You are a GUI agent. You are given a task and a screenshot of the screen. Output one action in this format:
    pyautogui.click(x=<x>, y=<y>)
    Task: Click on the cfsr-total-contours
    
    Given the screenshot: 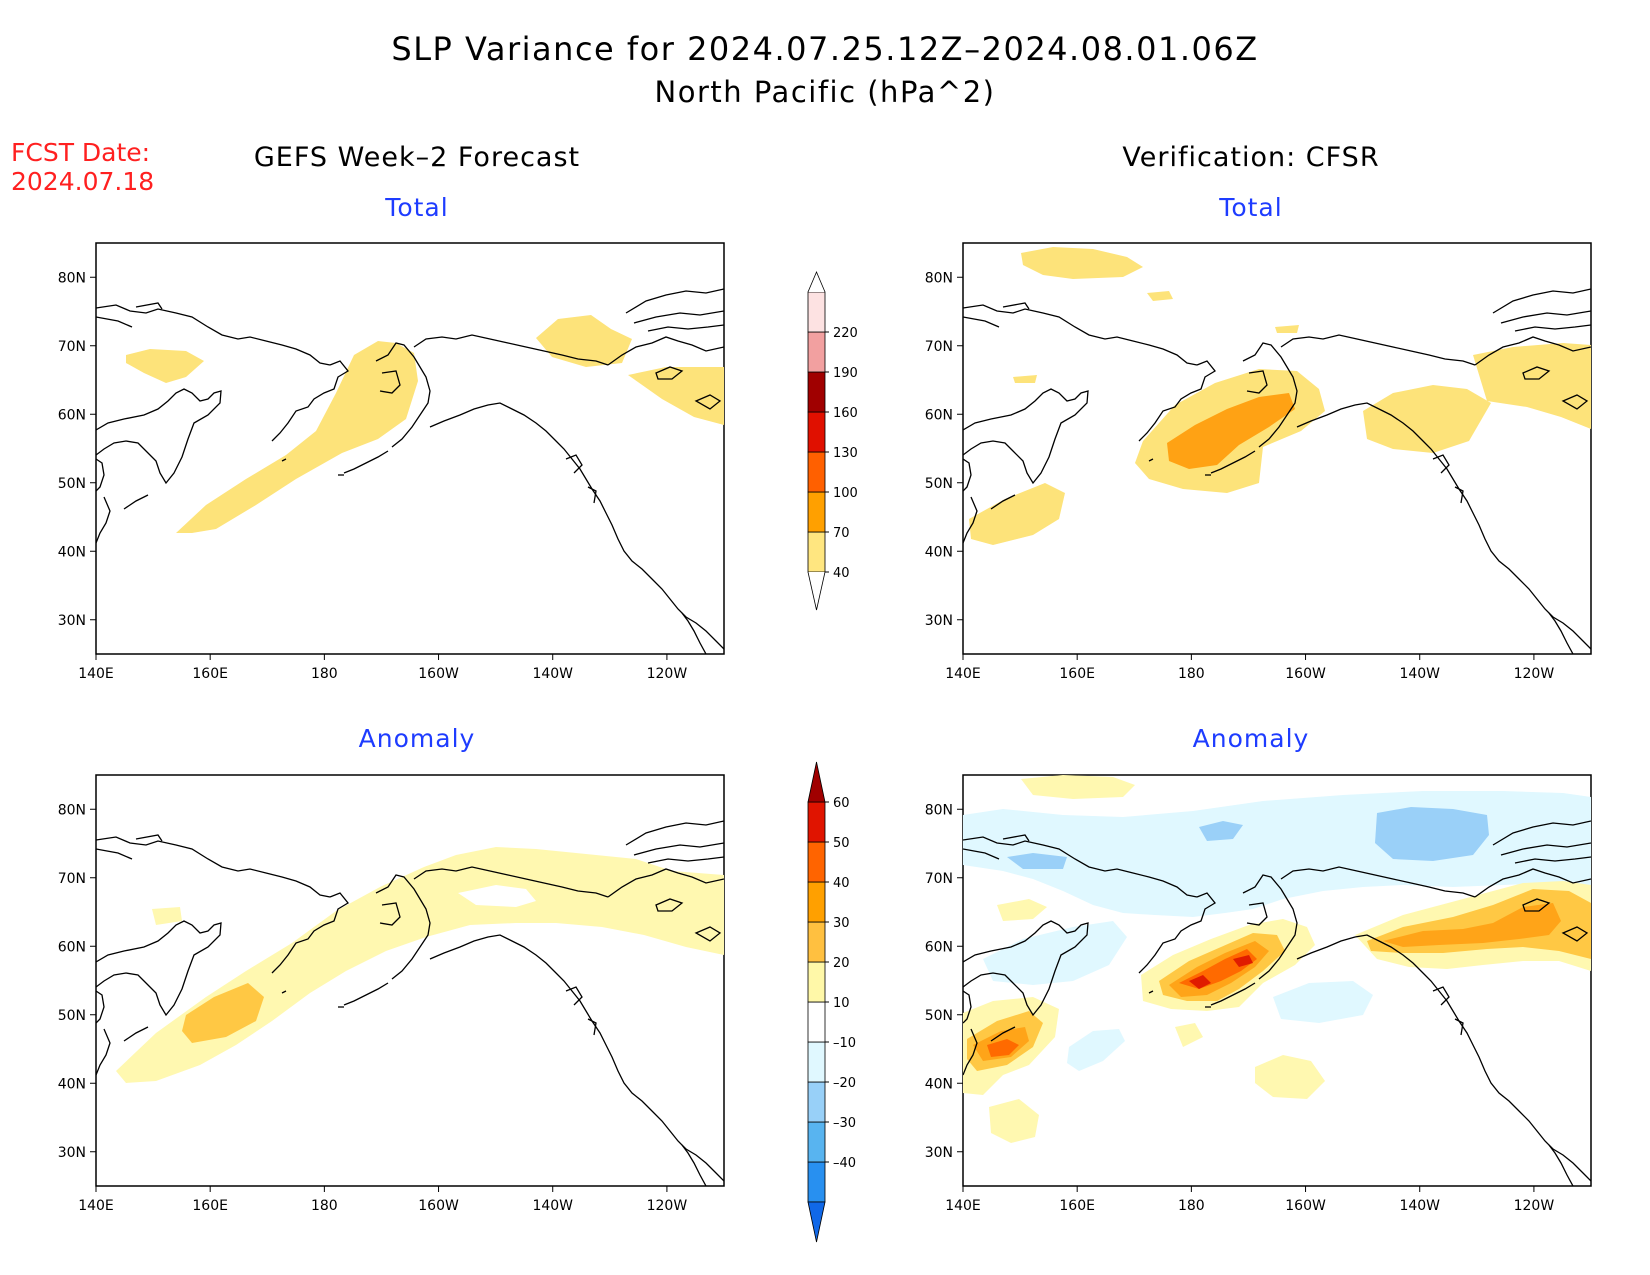 What is the action you would take?
    pyautogui.click(x=1280, y=396)
    